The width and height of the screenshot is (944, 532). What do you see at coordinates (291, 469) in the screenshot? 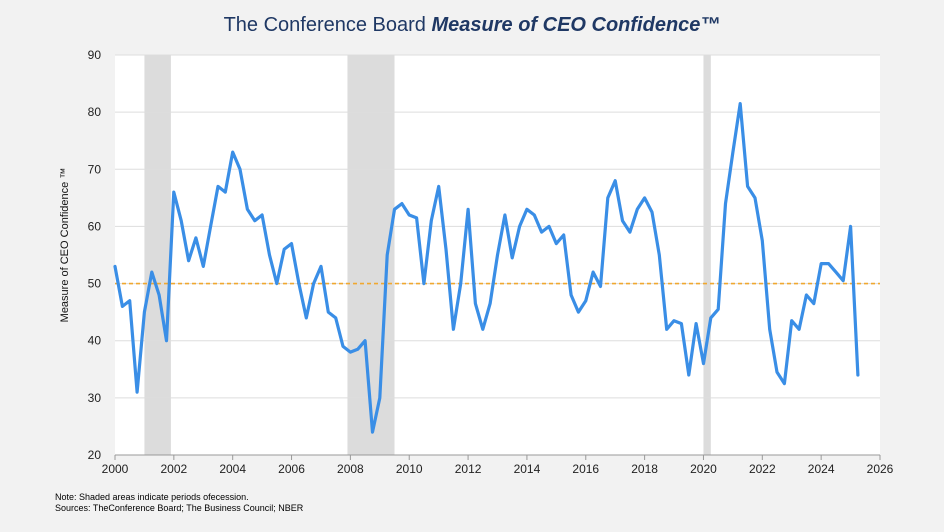
I see `x-tick-2006: 2006` at bounding box center [291, 469].